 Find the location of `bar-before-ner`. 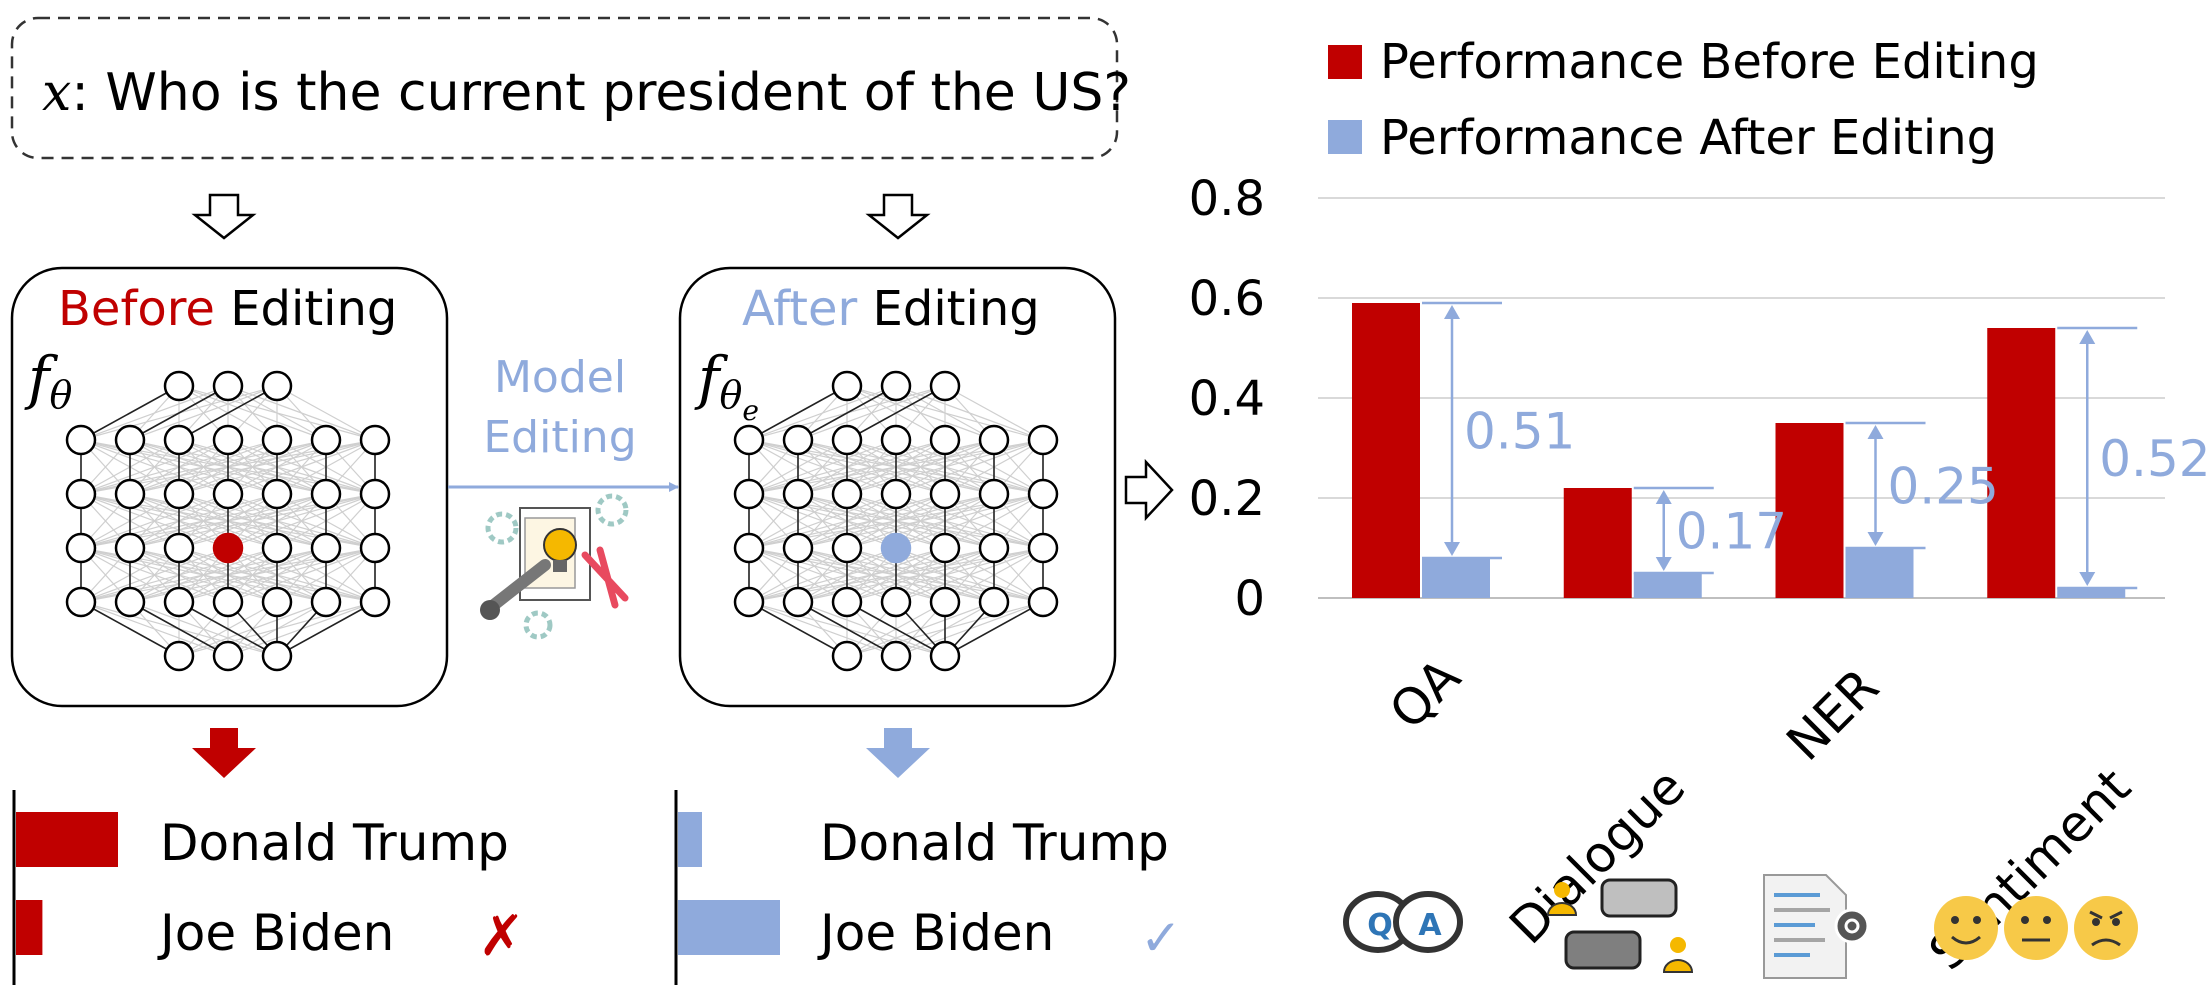

bar-before-ner is located at coordinates (1809, 510).